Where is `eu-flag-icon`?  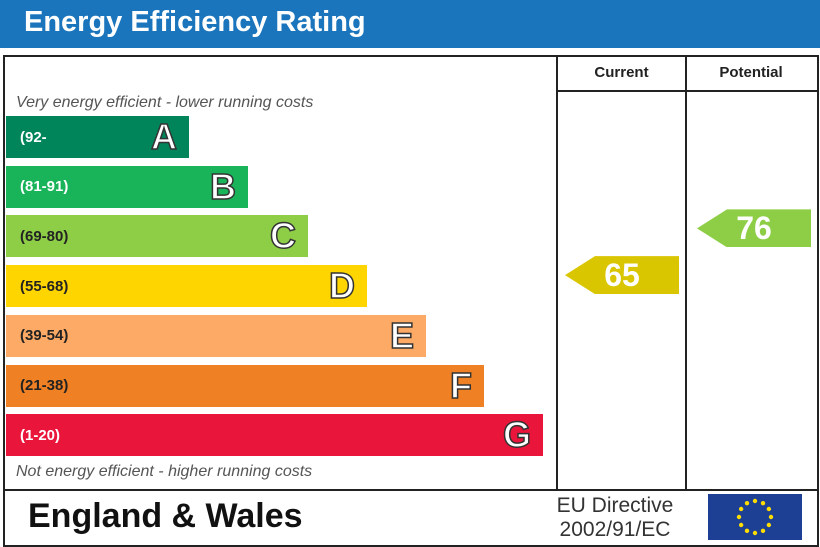
eu-flag-icon is located at coordinates (755, 517).